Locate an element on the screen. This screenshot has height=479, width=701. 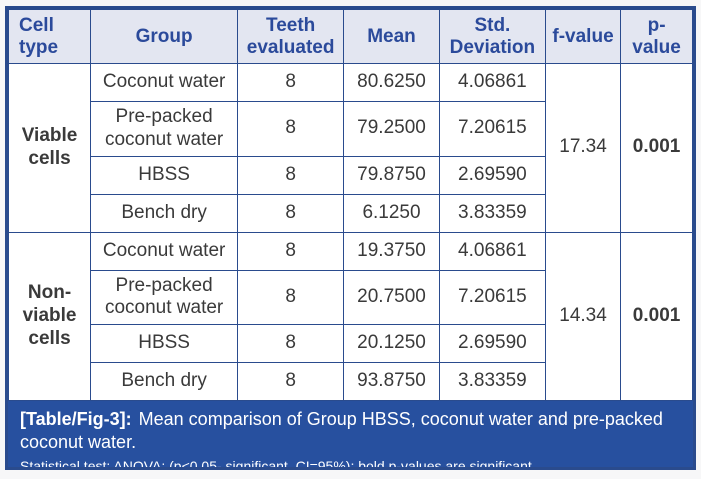
cell-type-viable: Viable cells is located at coordinates (49, 148).